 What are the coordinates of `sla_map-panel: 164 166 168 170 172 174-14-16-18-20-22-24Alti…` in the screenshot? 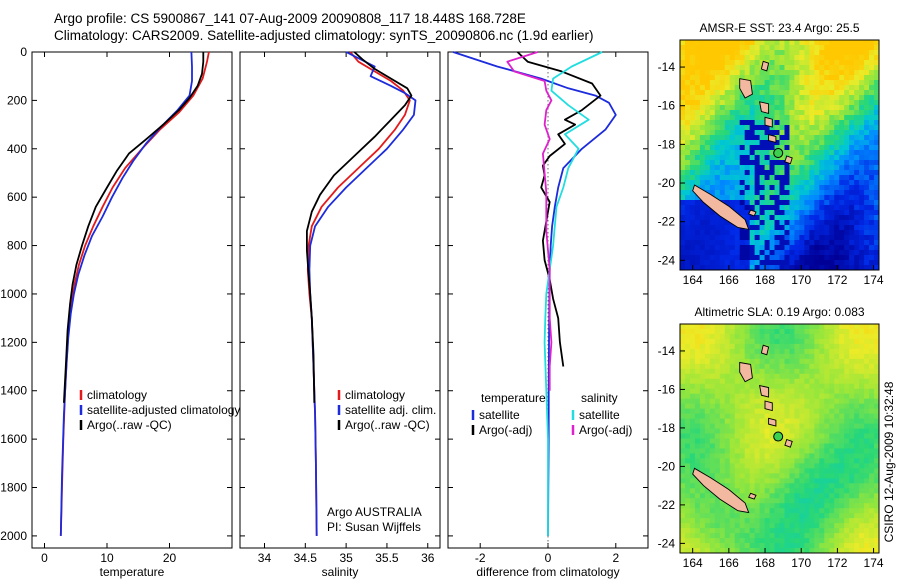 It's located at (771, 437).